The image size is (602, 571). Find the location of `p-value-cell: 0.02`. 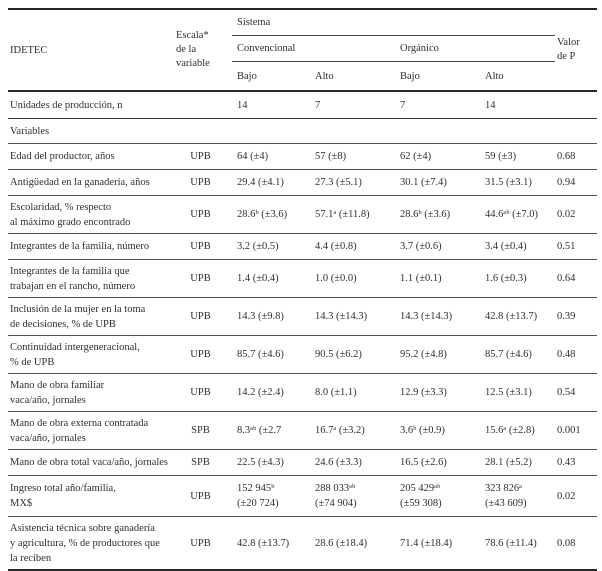

p-value-cell: 0.02 is located at coordinates (566, 214).